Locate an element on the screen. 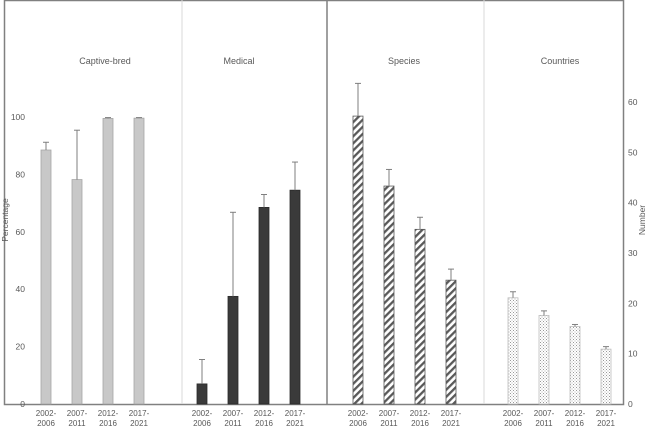  y-left-tick-label: 80 is located at coordinates (21, 174).